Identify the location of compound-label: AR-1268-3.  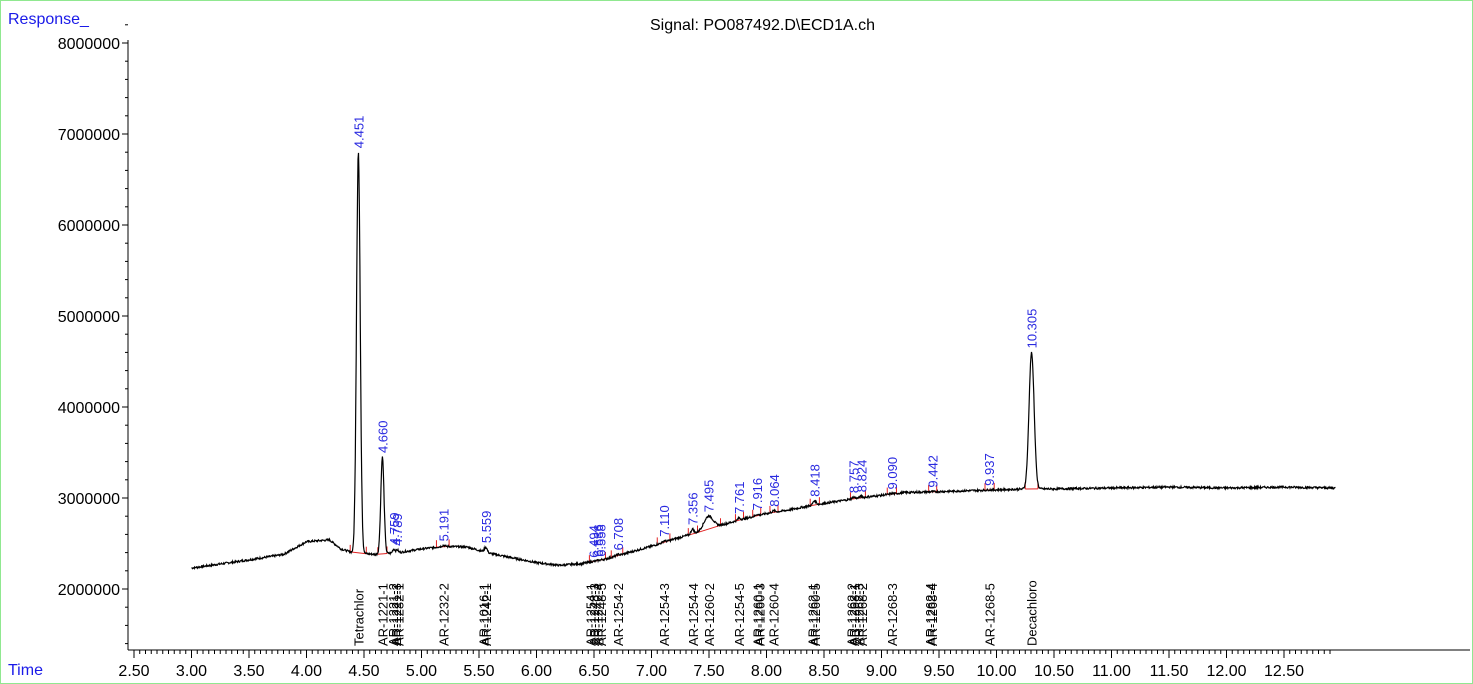
(892, 614).